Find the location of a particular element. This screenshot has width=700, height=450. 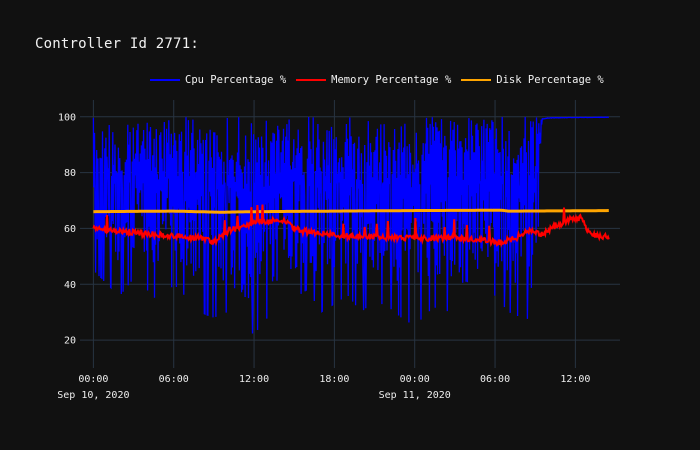

legend-label-cpu: Cpu Percentage % is located at coordinates (236, 80).